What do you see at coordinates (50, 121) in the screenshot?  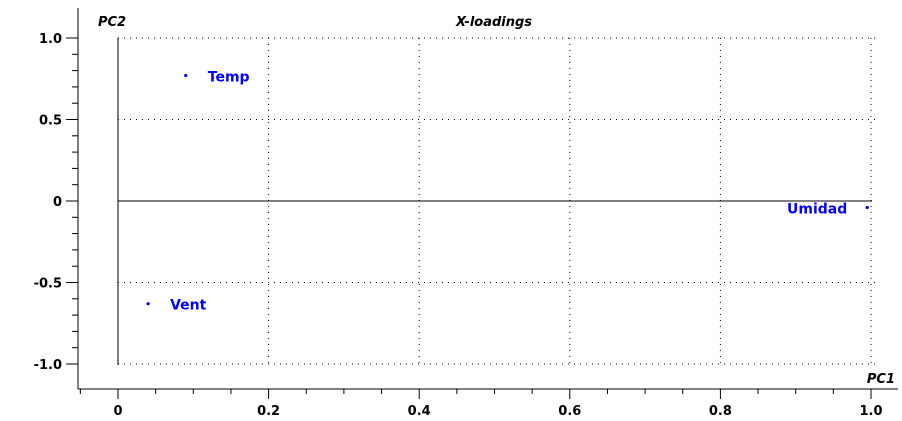 I see `y-tick-label: 0.5` at bounding box center [50, 121].